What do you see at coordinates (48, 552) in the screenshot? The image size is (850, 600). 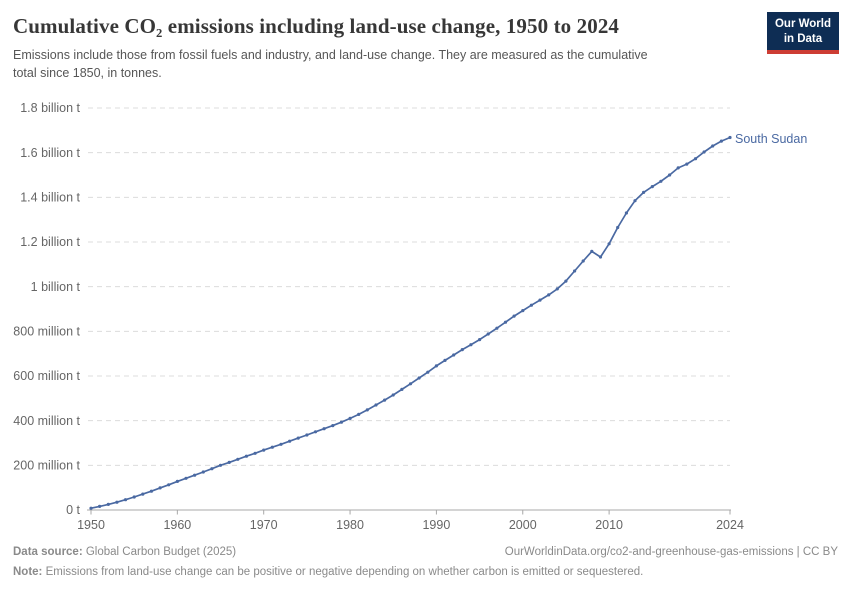 I see `data-source-label: Data source:` at bounding box center [48, 552].